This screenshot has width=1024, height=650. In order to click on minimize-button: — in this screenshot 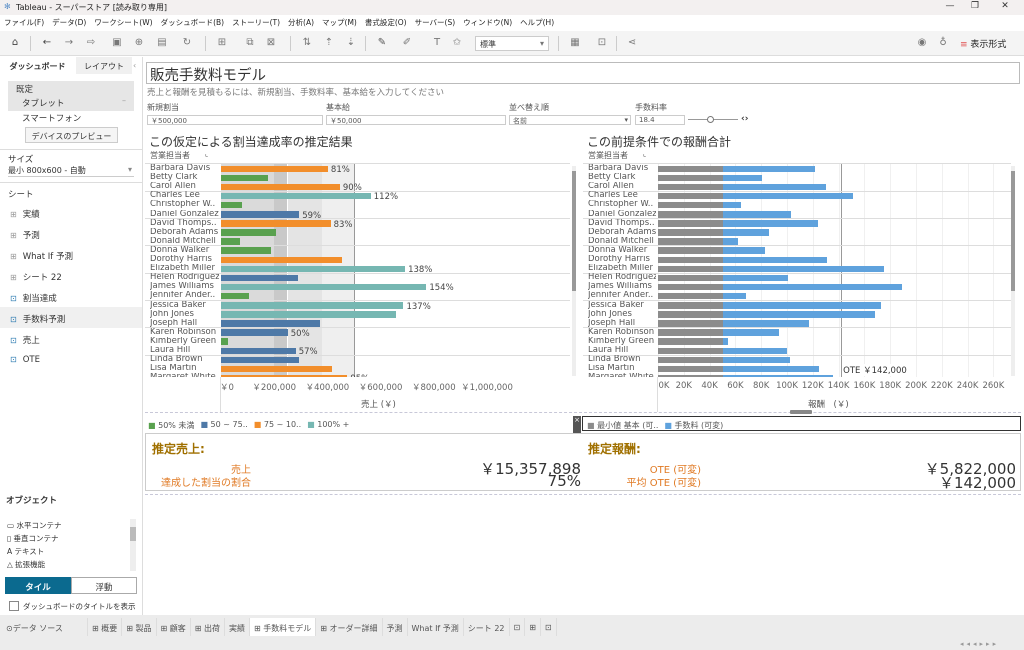, I will do `click(950, 6)`.